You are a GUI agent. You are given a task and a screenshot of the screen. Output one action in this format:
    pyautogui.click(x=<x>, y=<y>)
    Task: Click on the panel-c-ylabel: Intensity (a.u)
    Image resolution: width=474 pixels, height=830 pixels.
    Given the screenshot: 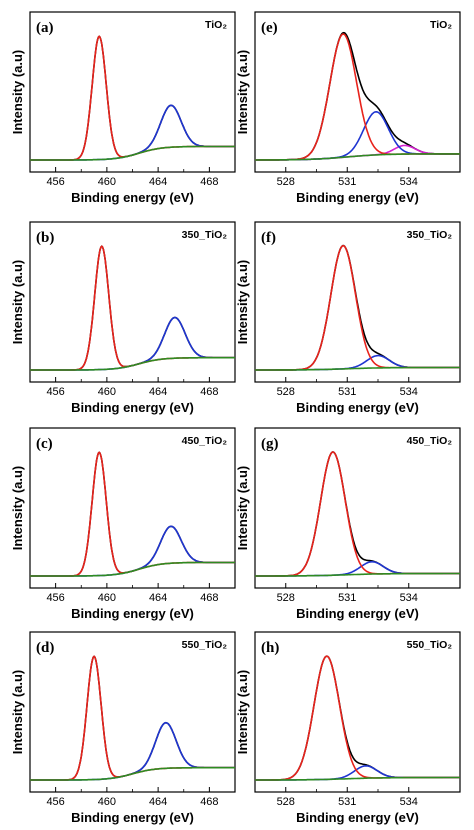 What is the action you would take?
    pyautogui.click(x=17, y=508)
    